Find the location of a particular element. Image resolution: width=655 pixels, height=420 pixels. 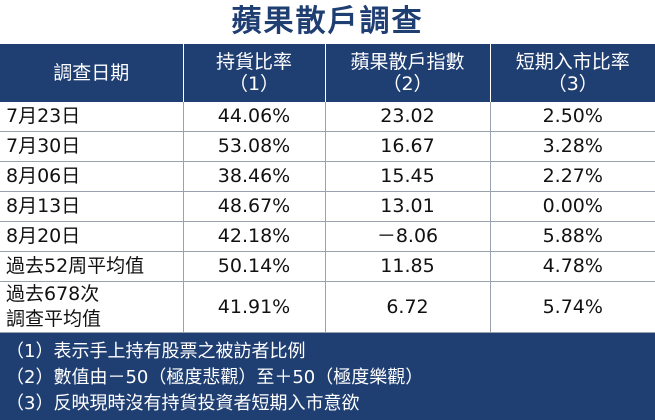

header-row: 調查日期 持貨比率 （1） 蘋果散戶指數 （2） 短期入市比率 （3） is located at coordinates (327, 73).